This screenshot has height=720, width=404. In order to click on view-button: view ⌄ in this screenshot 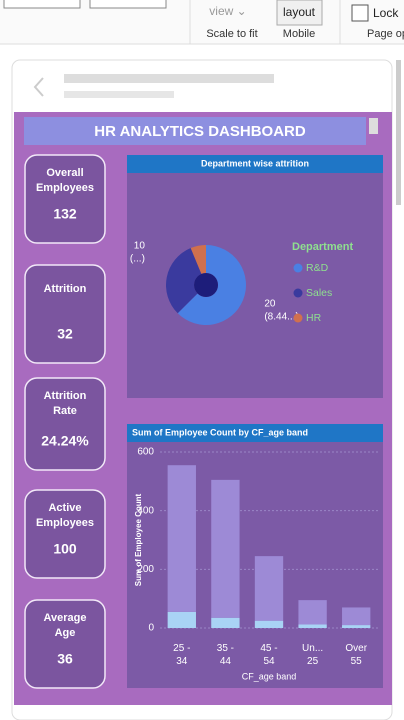, I will do `click(227, 11)`.